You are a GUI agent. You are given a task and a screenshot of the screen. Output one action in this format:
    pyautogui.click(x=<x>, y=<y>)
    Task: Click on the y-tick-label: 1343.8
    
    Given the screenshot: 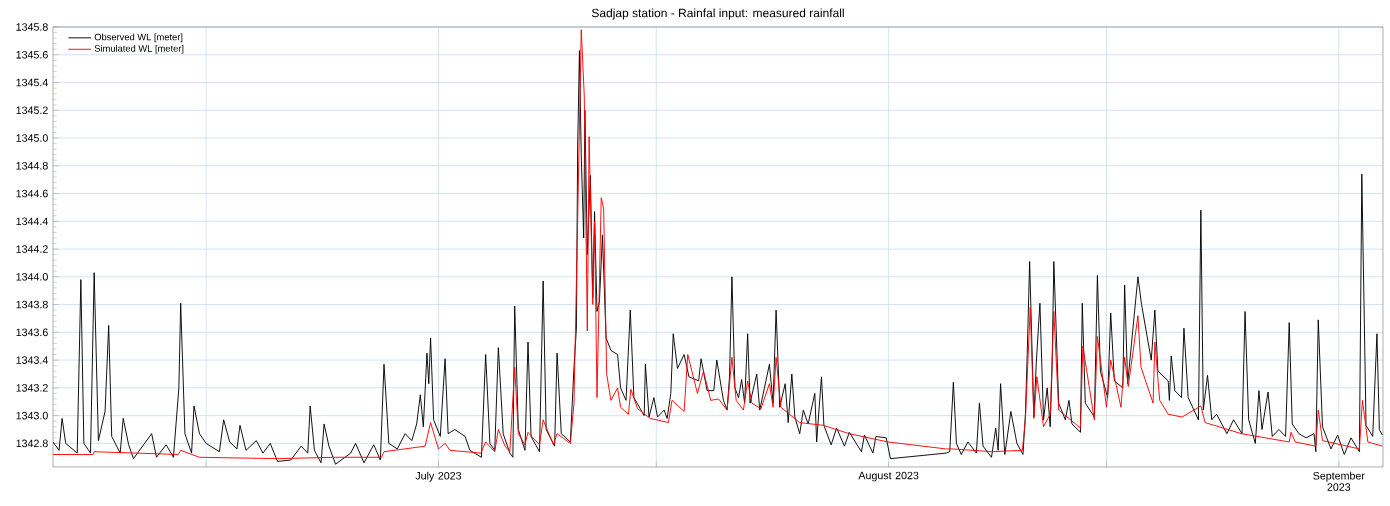 What is the action you would take?
    pyautogui.click(x=32, y=304)
    